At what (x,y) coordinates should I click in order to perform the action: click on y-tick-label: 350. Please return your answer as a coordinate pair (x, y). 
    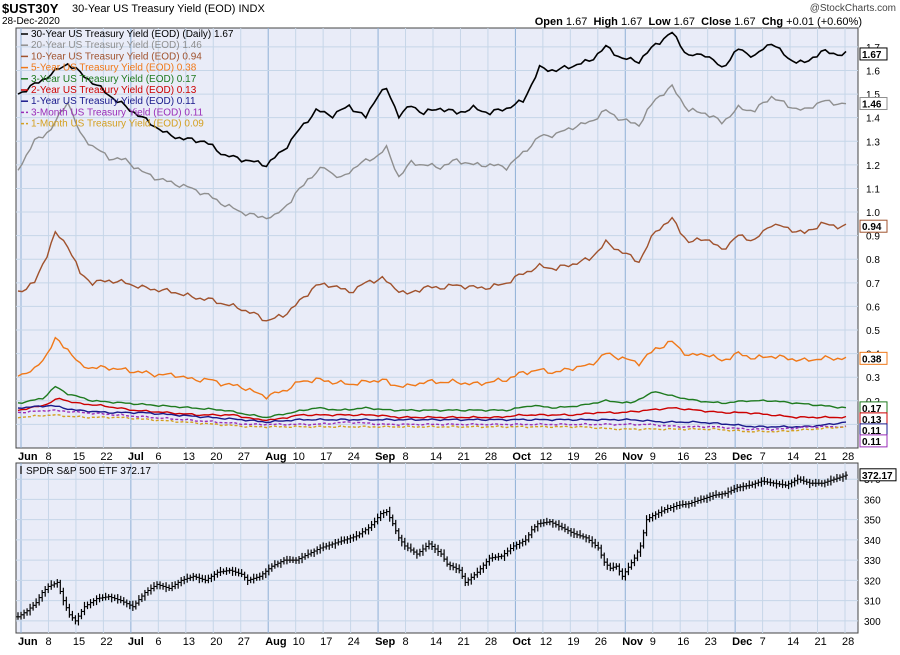
    Looking at the image, I should click on (872, 521).